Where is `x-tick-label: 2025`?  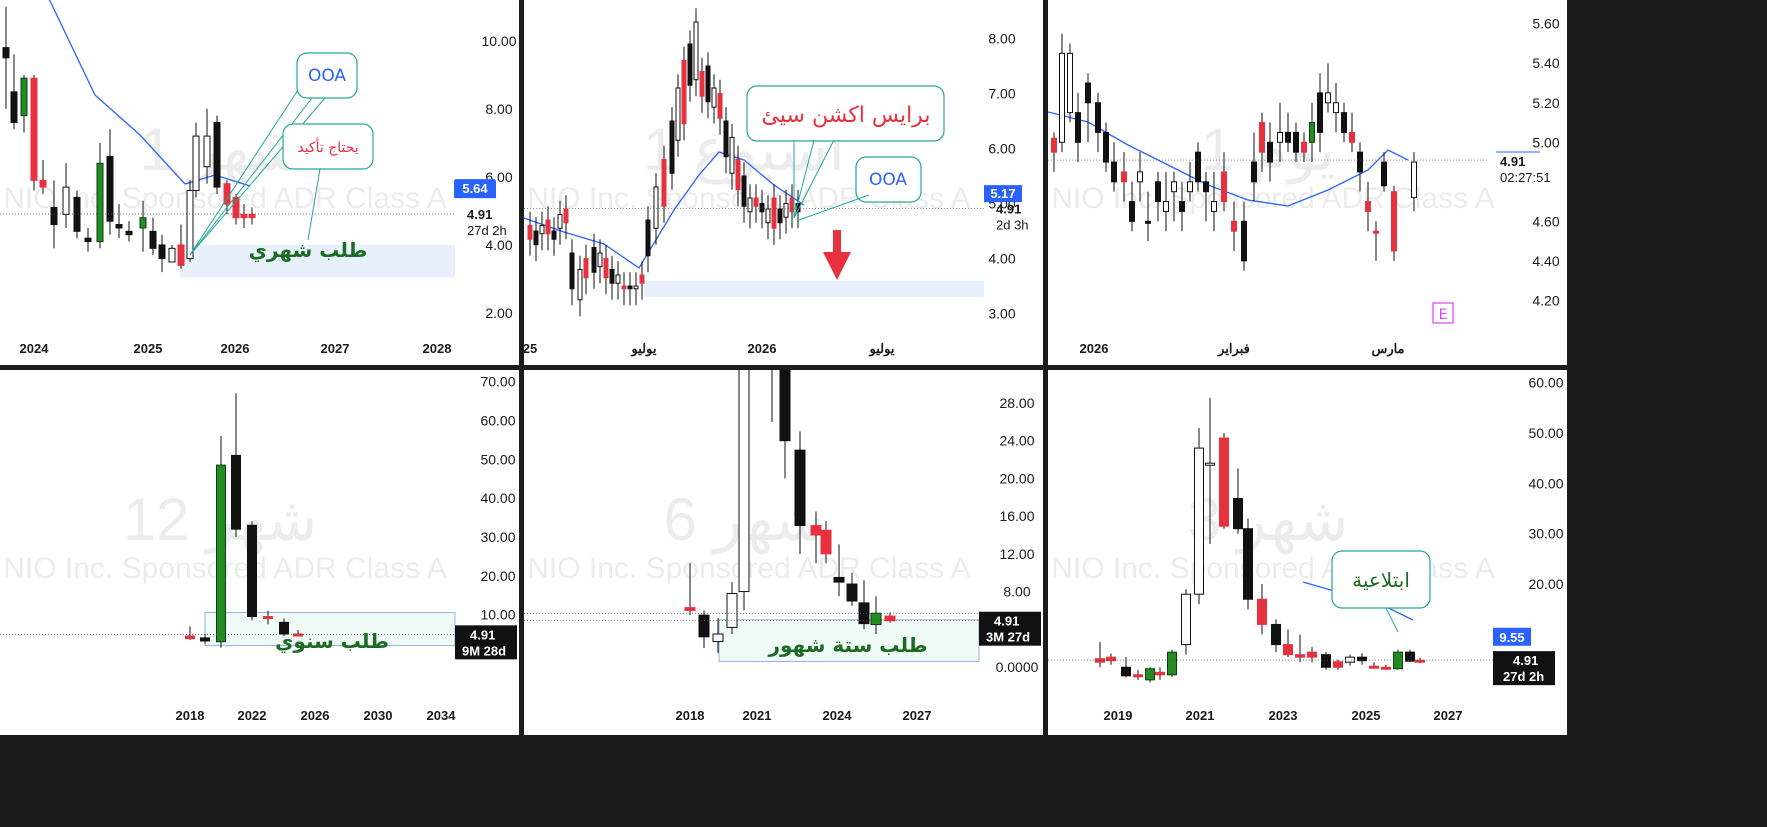 x-tick-label: 2025 is located at coordinates (1366, 715).